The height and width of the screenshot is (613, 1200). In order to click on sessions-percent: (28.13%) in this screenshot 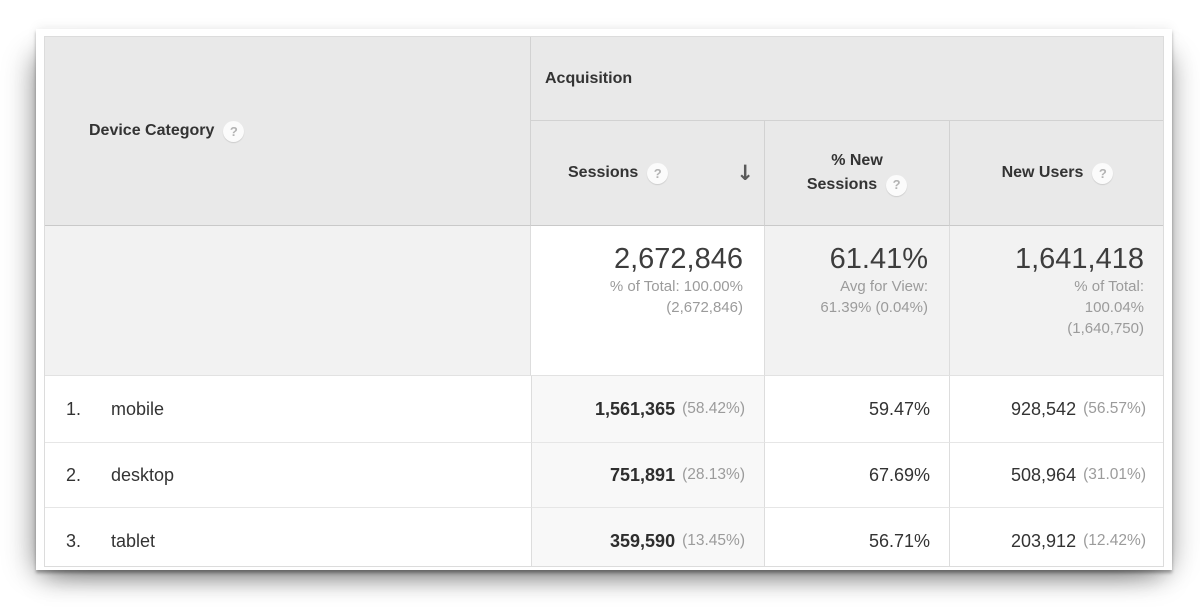, I will do `click(713, 474)`.